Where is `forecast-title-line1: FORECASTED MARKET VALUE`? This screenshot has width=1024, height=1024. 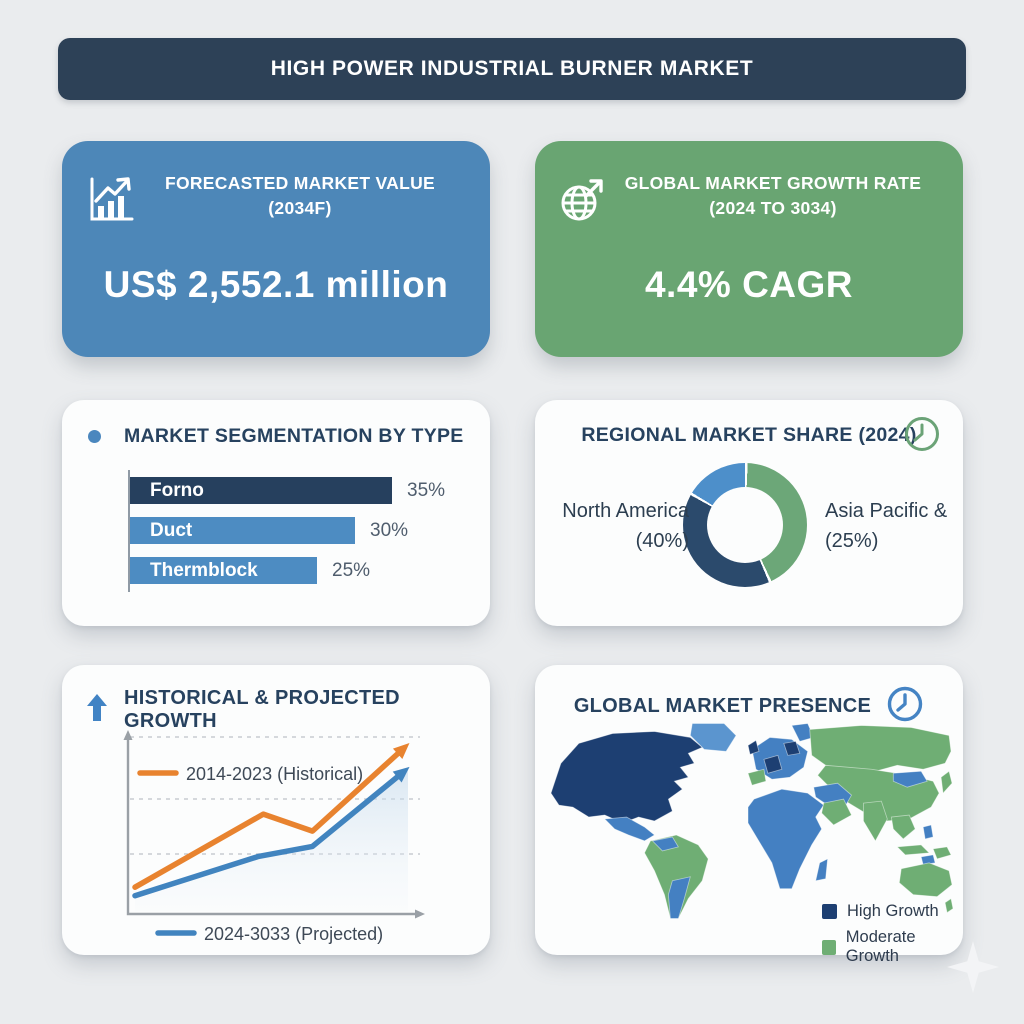
forecast-title-line1: FORECASTED MARKET VALUE is located at coordinates (300, 183).